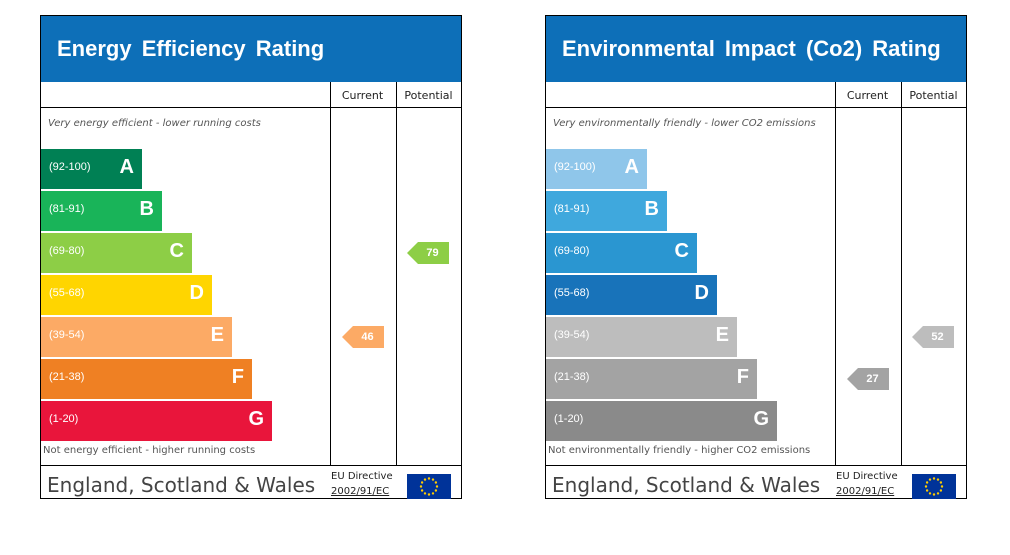 The height and width of the screenshot is (555, 1010). Describe the element at coordinates (756, 49) in the screenshot. I see `chart-title: Environmental Impact (Co2) Rating` at that location.